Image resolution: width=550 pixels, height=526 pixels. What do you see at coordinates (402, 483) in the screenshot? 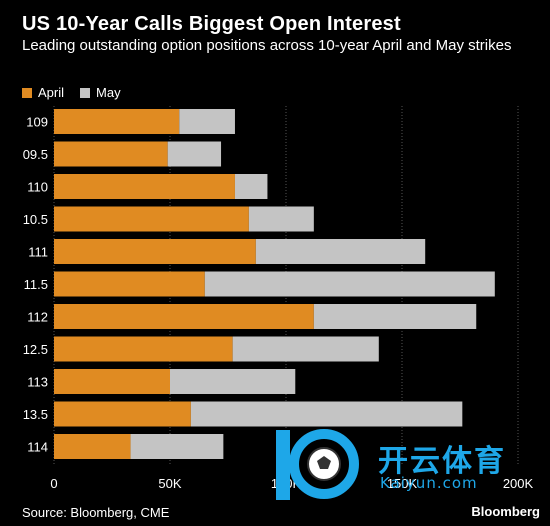
I see `x-tick-label: 150K` at bounding box center [402, 483].